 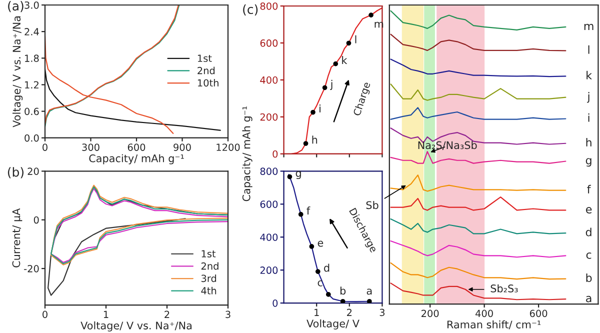 What do you see at coordinates (133, 99) in the screenshot?
I see `line-series` at bounding box center [133, 99].